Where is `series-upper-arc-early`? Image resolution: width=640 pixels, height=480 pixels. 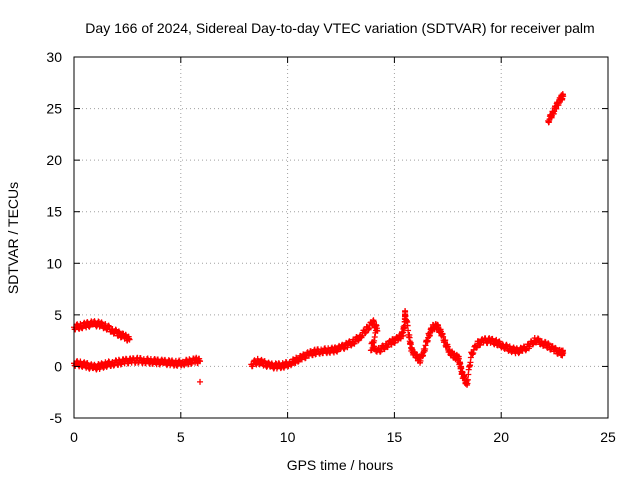
series-upper-arc-early is located at coordinates (102, 331).